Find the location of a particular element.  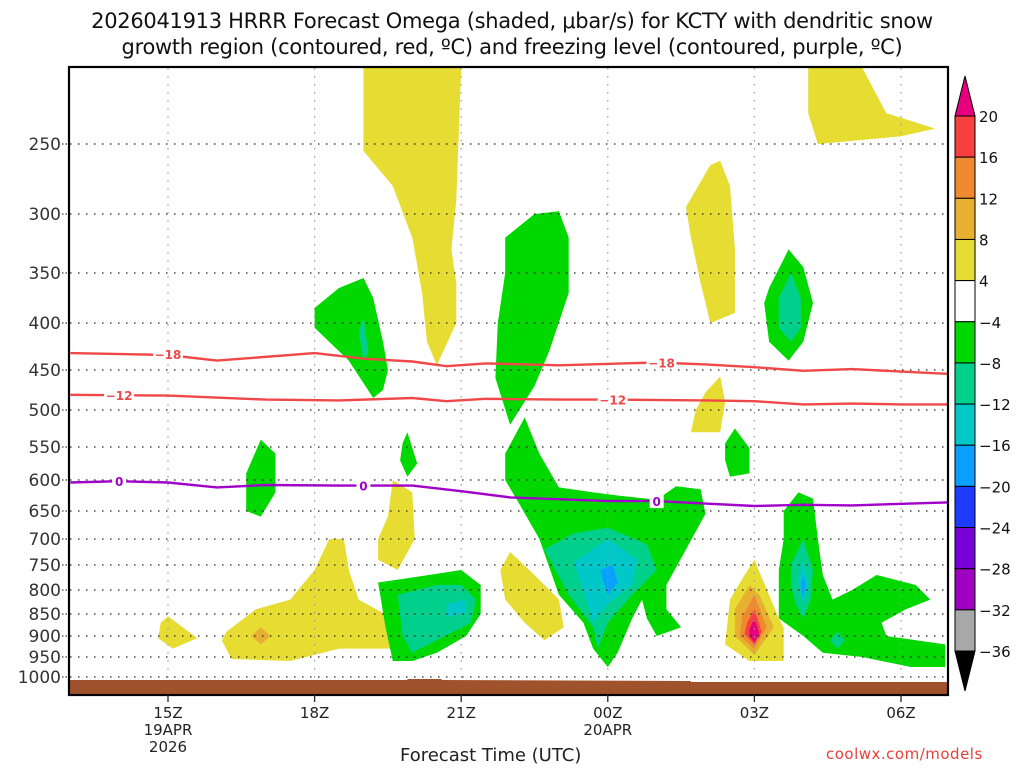

omega-region-blue-right-0400z is located at coordinates (803, 587).